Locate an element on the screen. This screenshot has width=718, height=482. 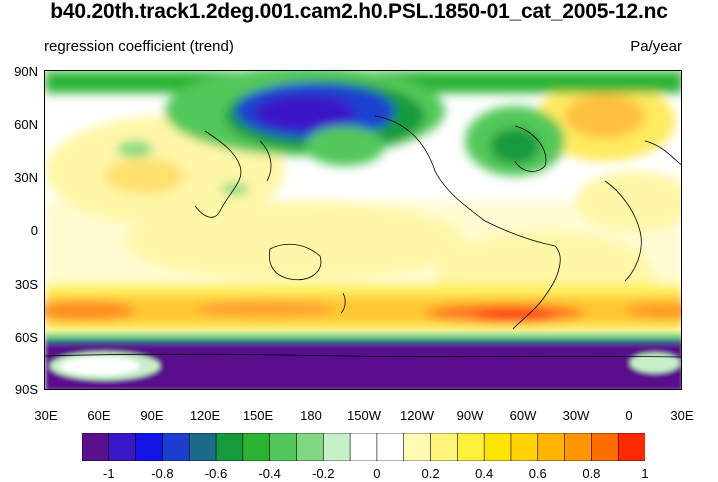
lat-tick-eq: 0 is located at coordinates (34, 230).